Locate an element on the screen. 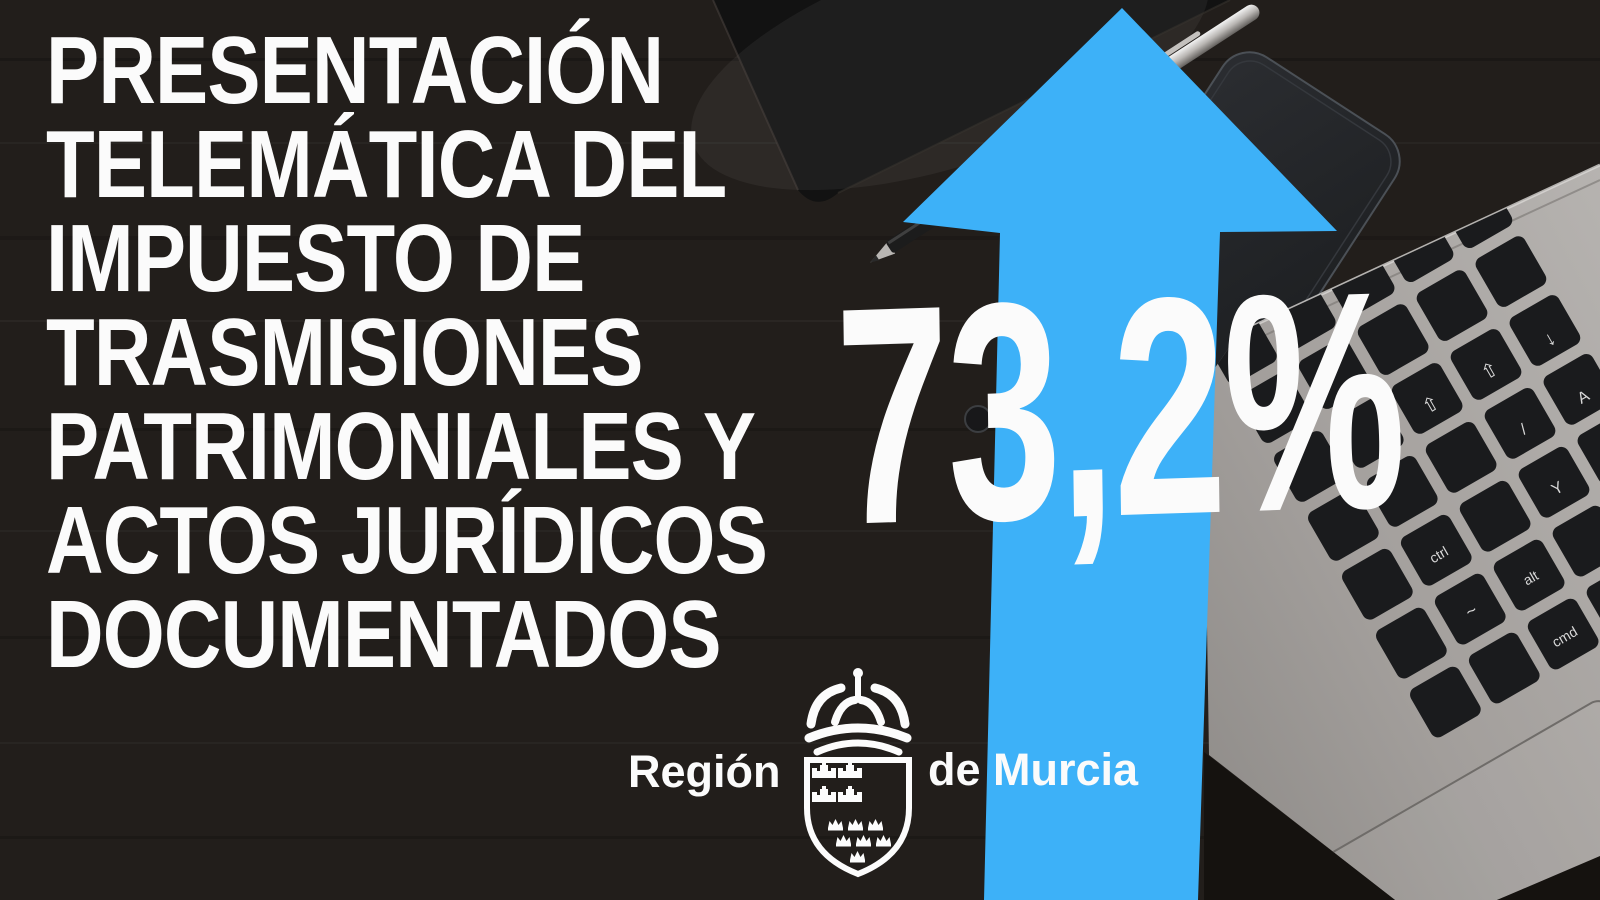 Image resolution: width=1600 pixels, height=900 pixels. wood-knot is located at coordinates (978, 419).